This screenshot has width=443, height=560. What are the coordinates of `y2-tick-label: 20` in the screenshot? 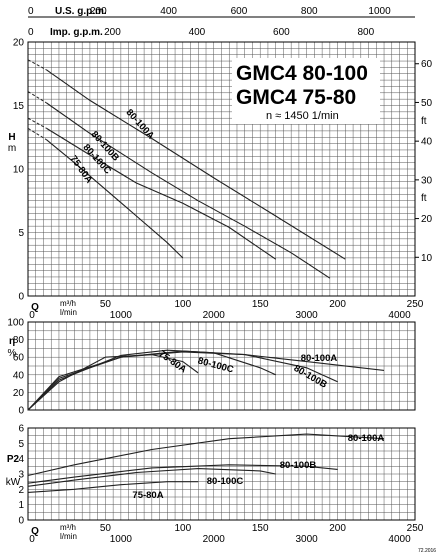 It's located at (427, 219).